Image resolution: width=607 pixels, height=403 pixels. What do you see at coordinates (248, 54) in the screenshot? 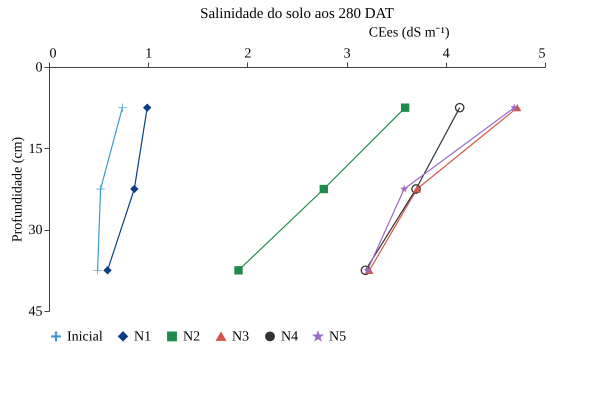
I see `x-tick-label: 2` at bounding box center [248, 54].